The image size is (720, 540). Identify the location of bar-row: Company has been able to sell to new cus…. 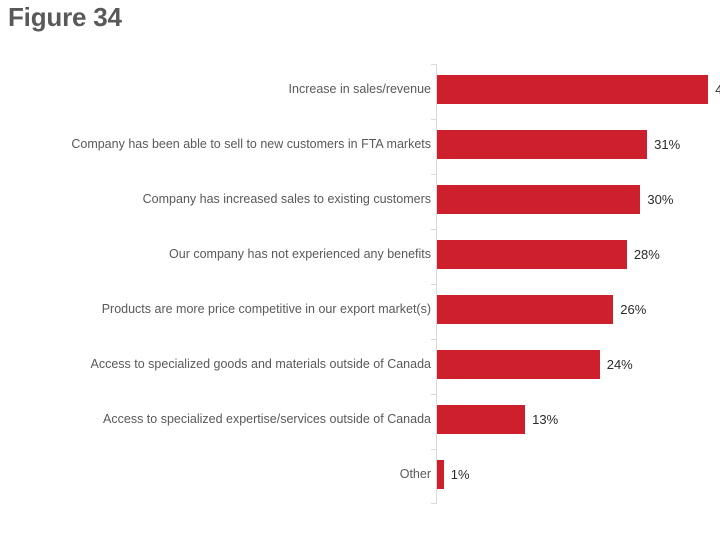
(360, 144).